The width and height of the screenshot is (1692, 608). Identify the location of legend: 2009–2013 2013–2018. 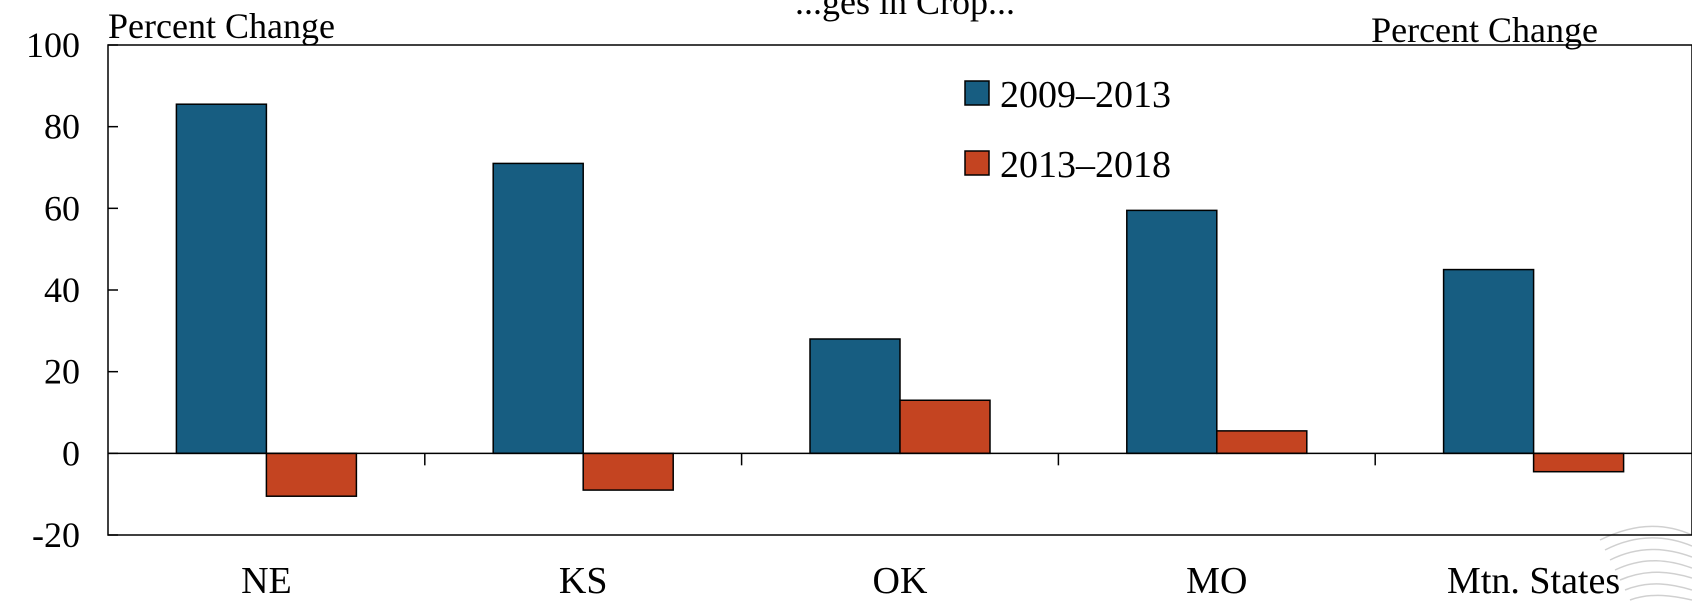
(1067, 130).